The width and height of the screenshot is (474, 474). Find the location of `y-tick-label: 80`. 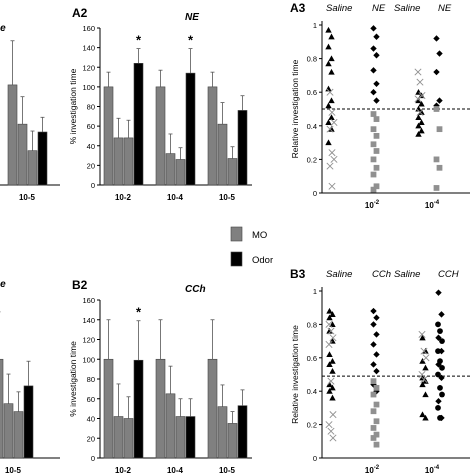

y-tick-label: 80 is located at coordinates (91, 107).